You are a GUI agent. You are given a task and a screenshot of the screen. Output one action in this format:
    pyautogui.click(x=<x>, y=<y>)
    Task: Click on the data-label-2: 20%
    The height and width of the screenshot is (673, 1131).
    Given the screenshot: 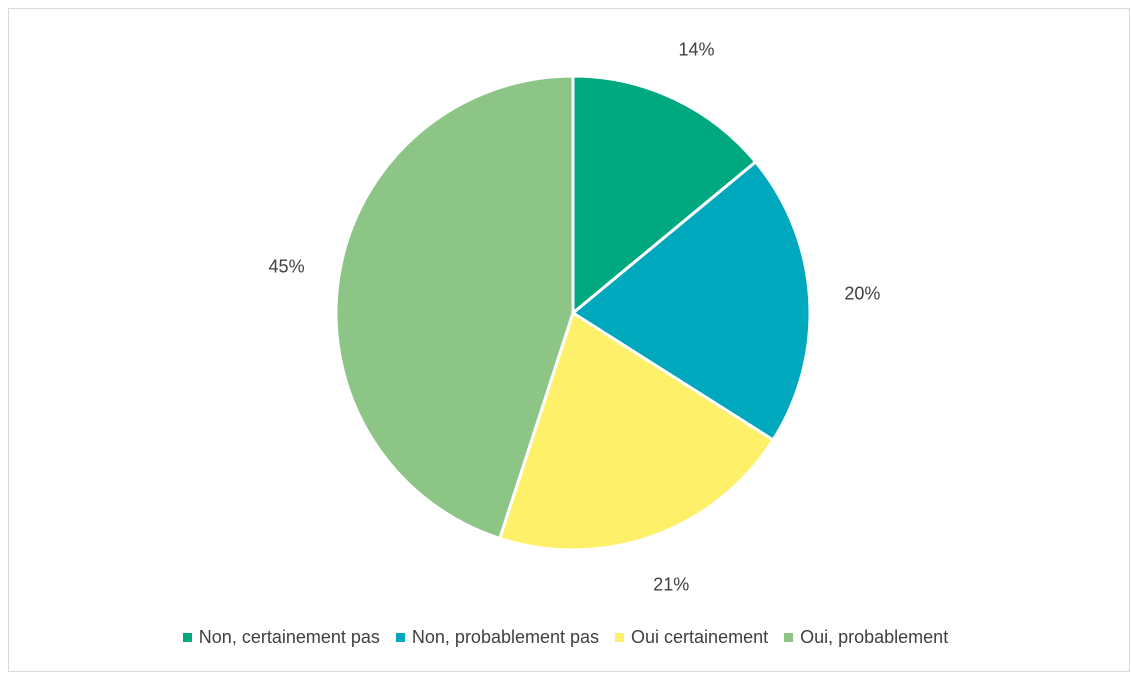 What is the action you would take?
    pyautogui.click(x=862, y=294)
    